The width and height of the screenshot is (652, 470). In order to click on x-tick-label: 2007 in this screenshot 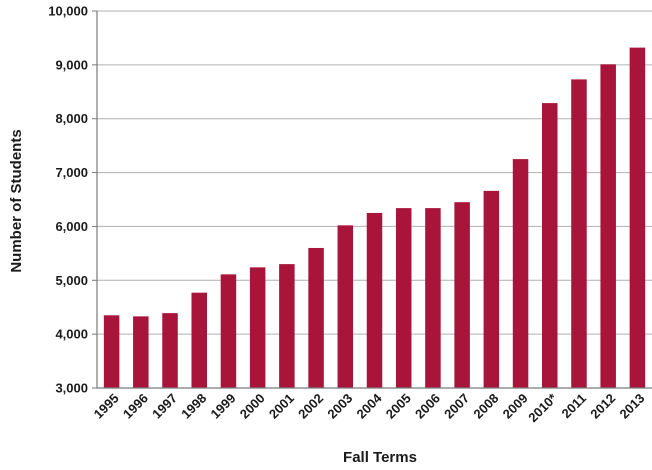, I will do `click(456, 406)`.